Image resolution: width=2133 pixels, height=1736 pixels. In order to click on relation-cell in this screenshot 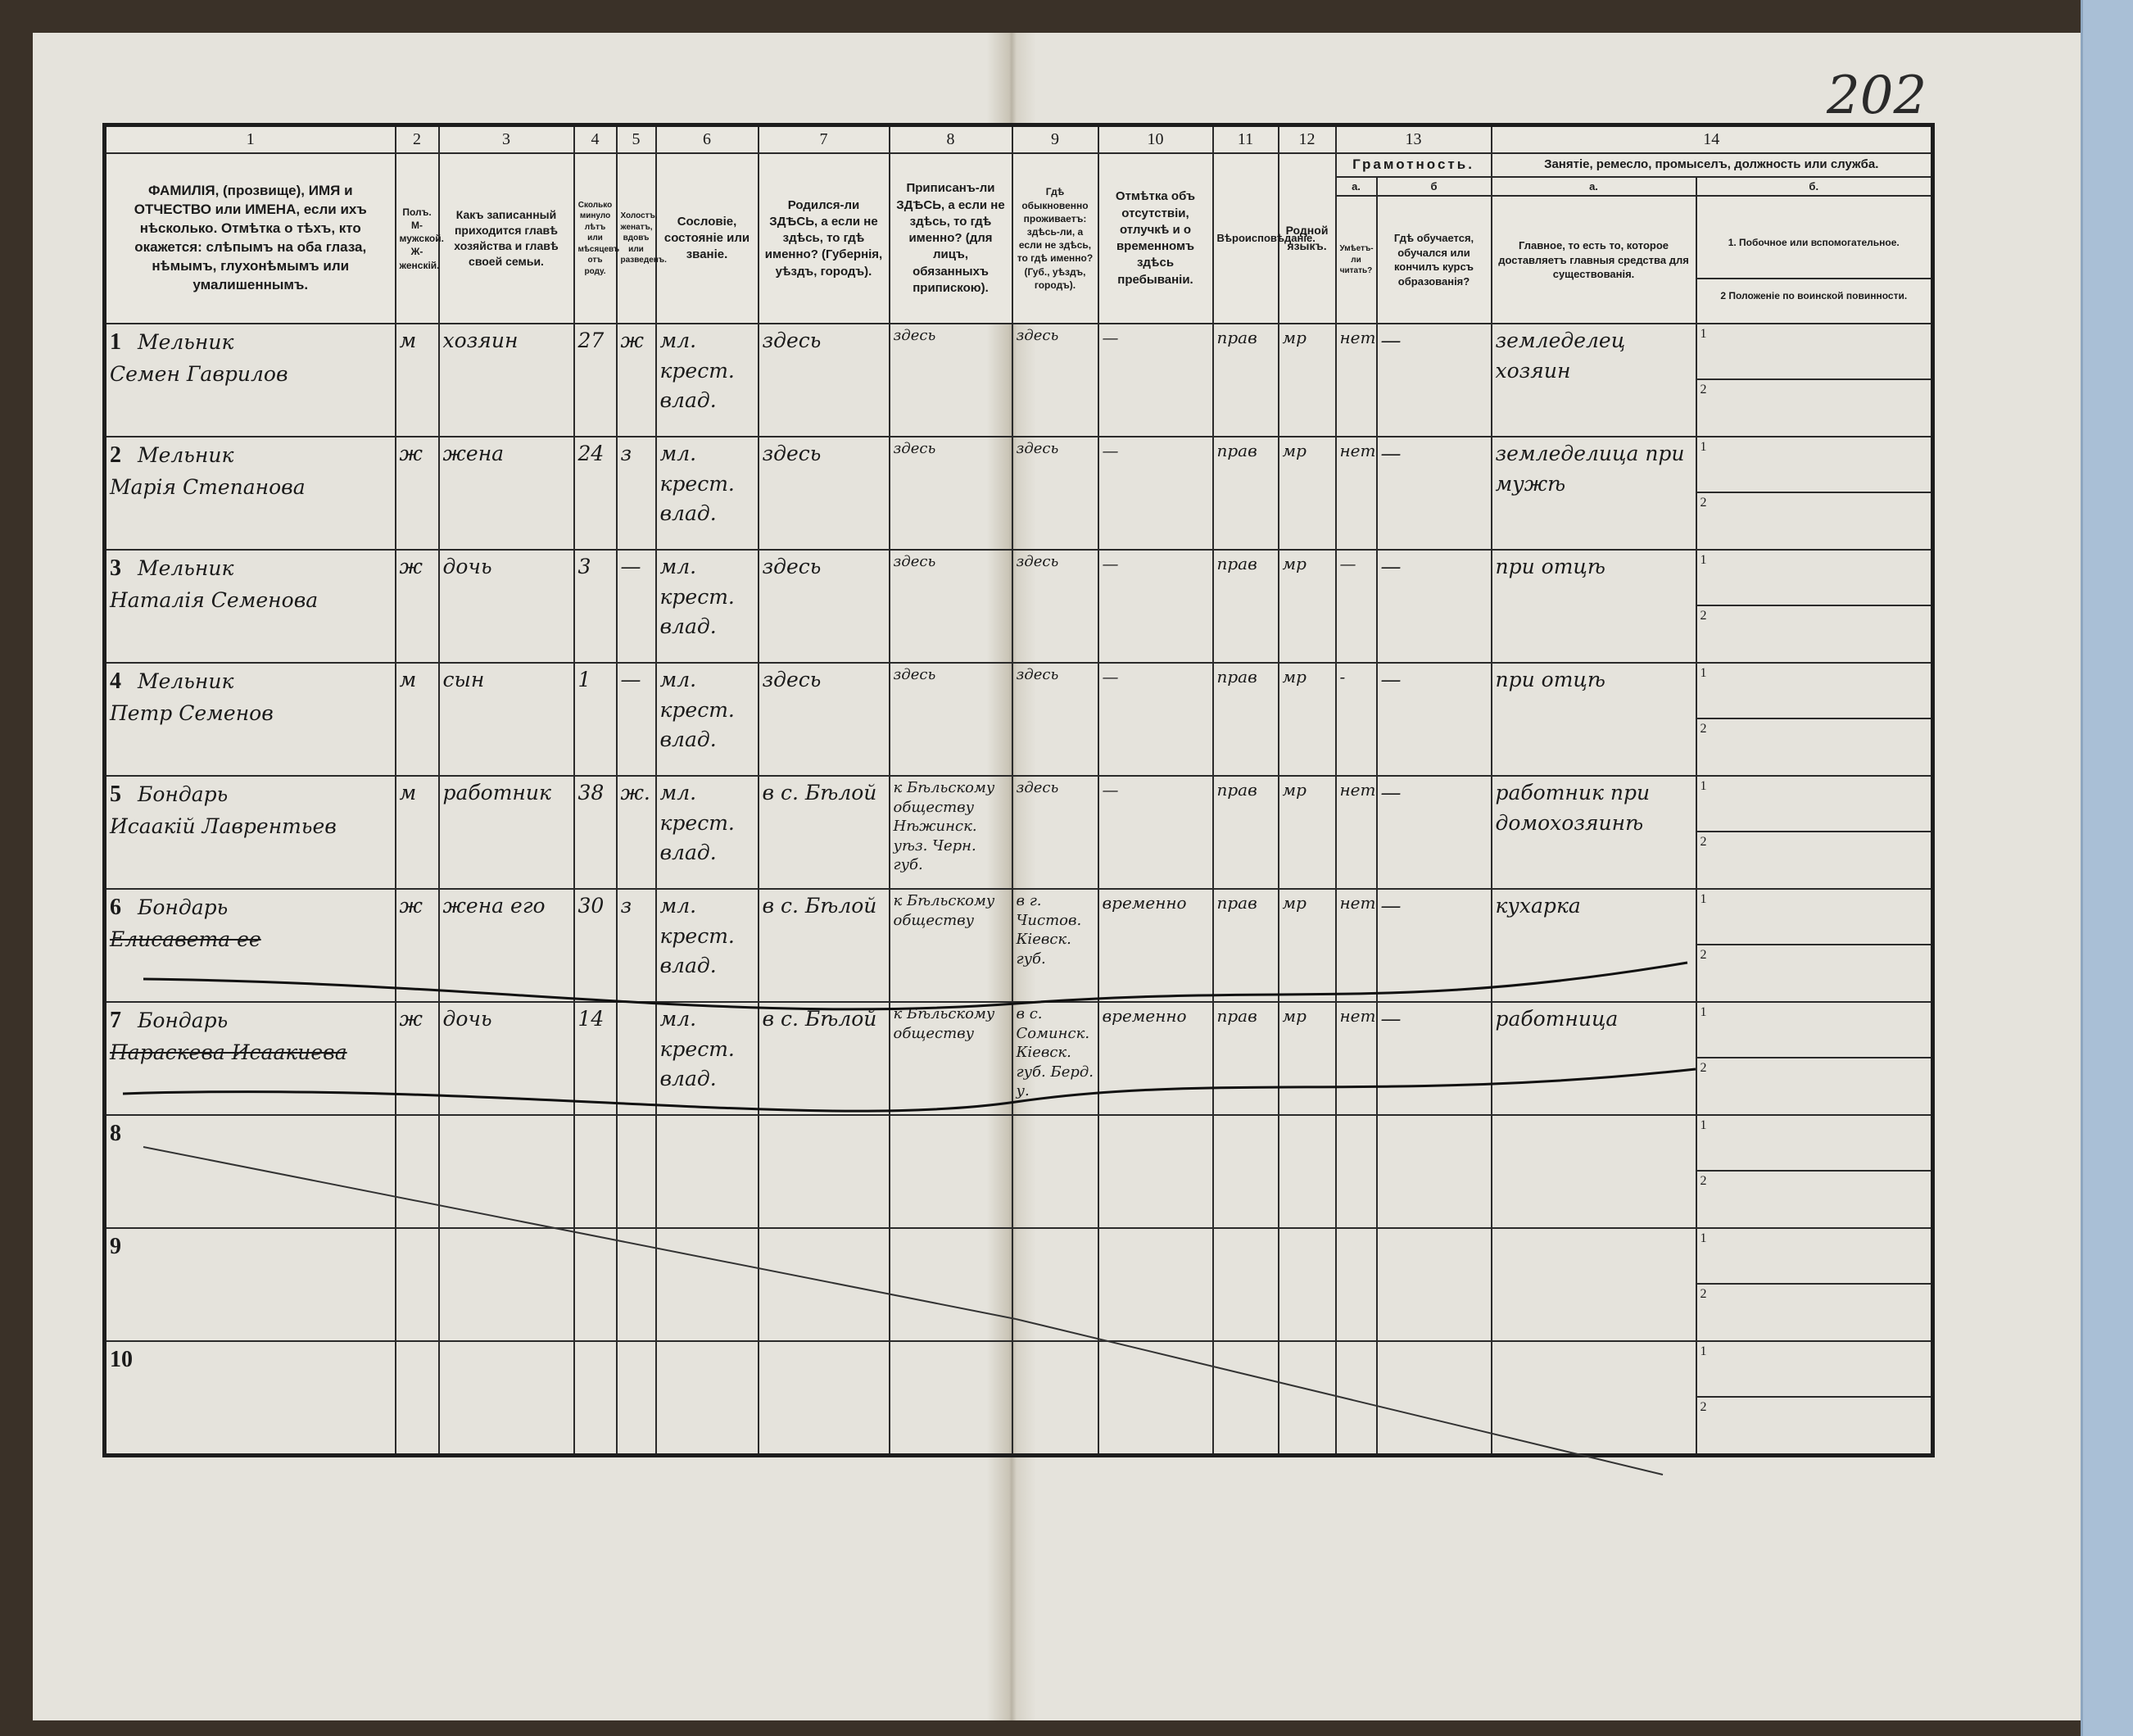, I will do `click(506, 1398)`.